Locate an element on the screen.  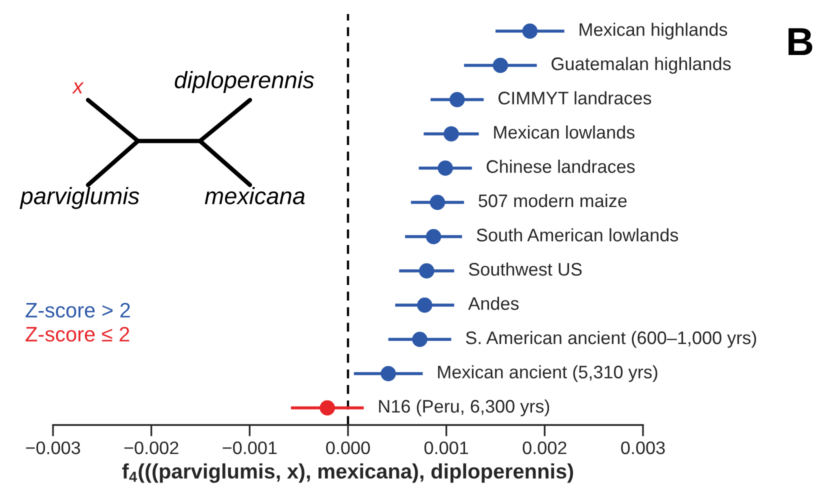
text: Z-score ≤ 2 is located at coordinates (78, 334).